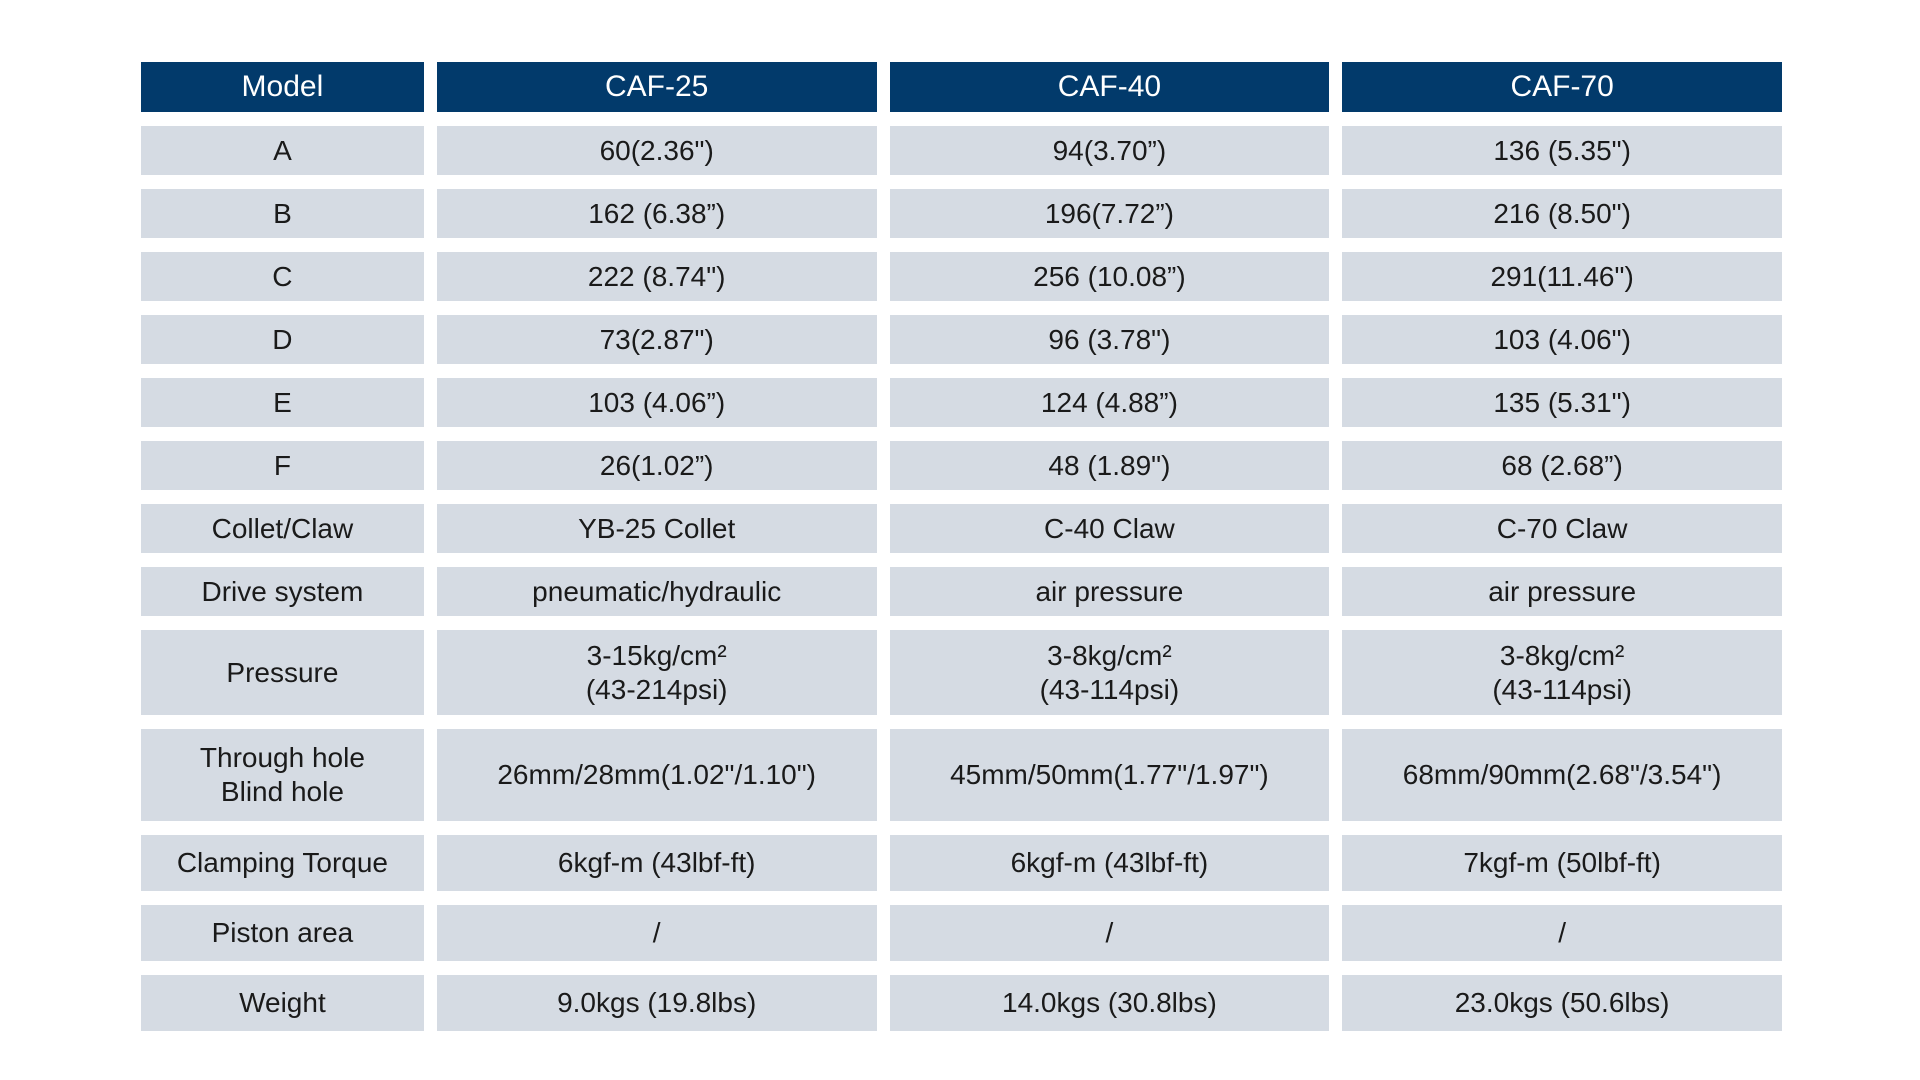 The image size is (1920, 1080). Describe the element at coordinates (1109, 87) in the screenshot. I see `header-cell-caf-40: CAF-40` at that location.